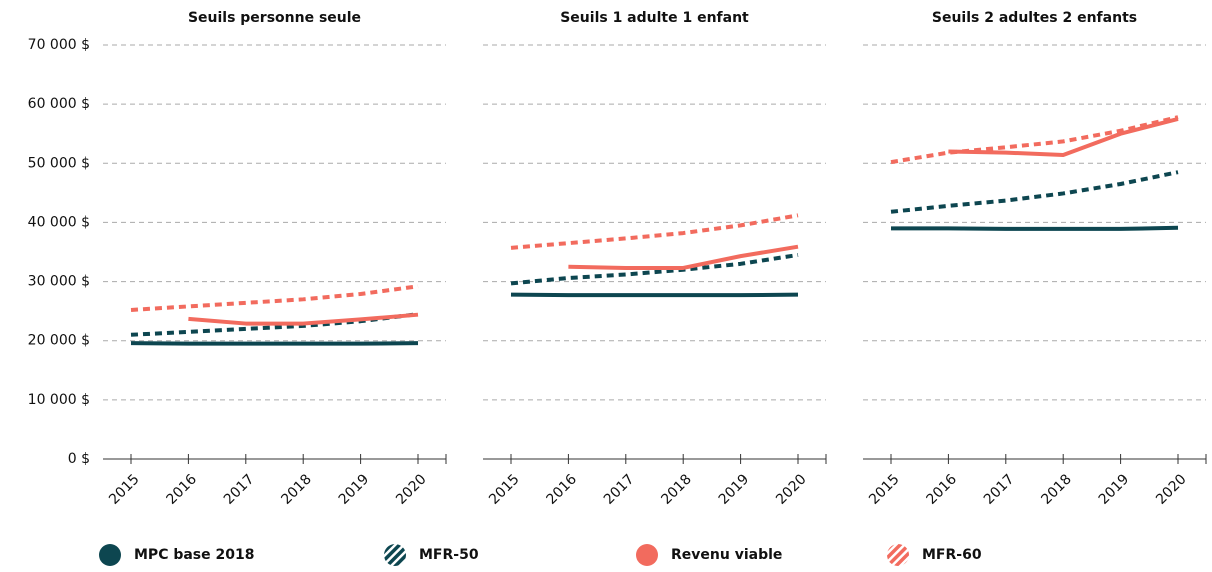 This screenshot has width=1212, height=572. Describe the element at coordinates (59, 341) in the screenshot. I see `y-tick-label: 20 000 $` at that location.